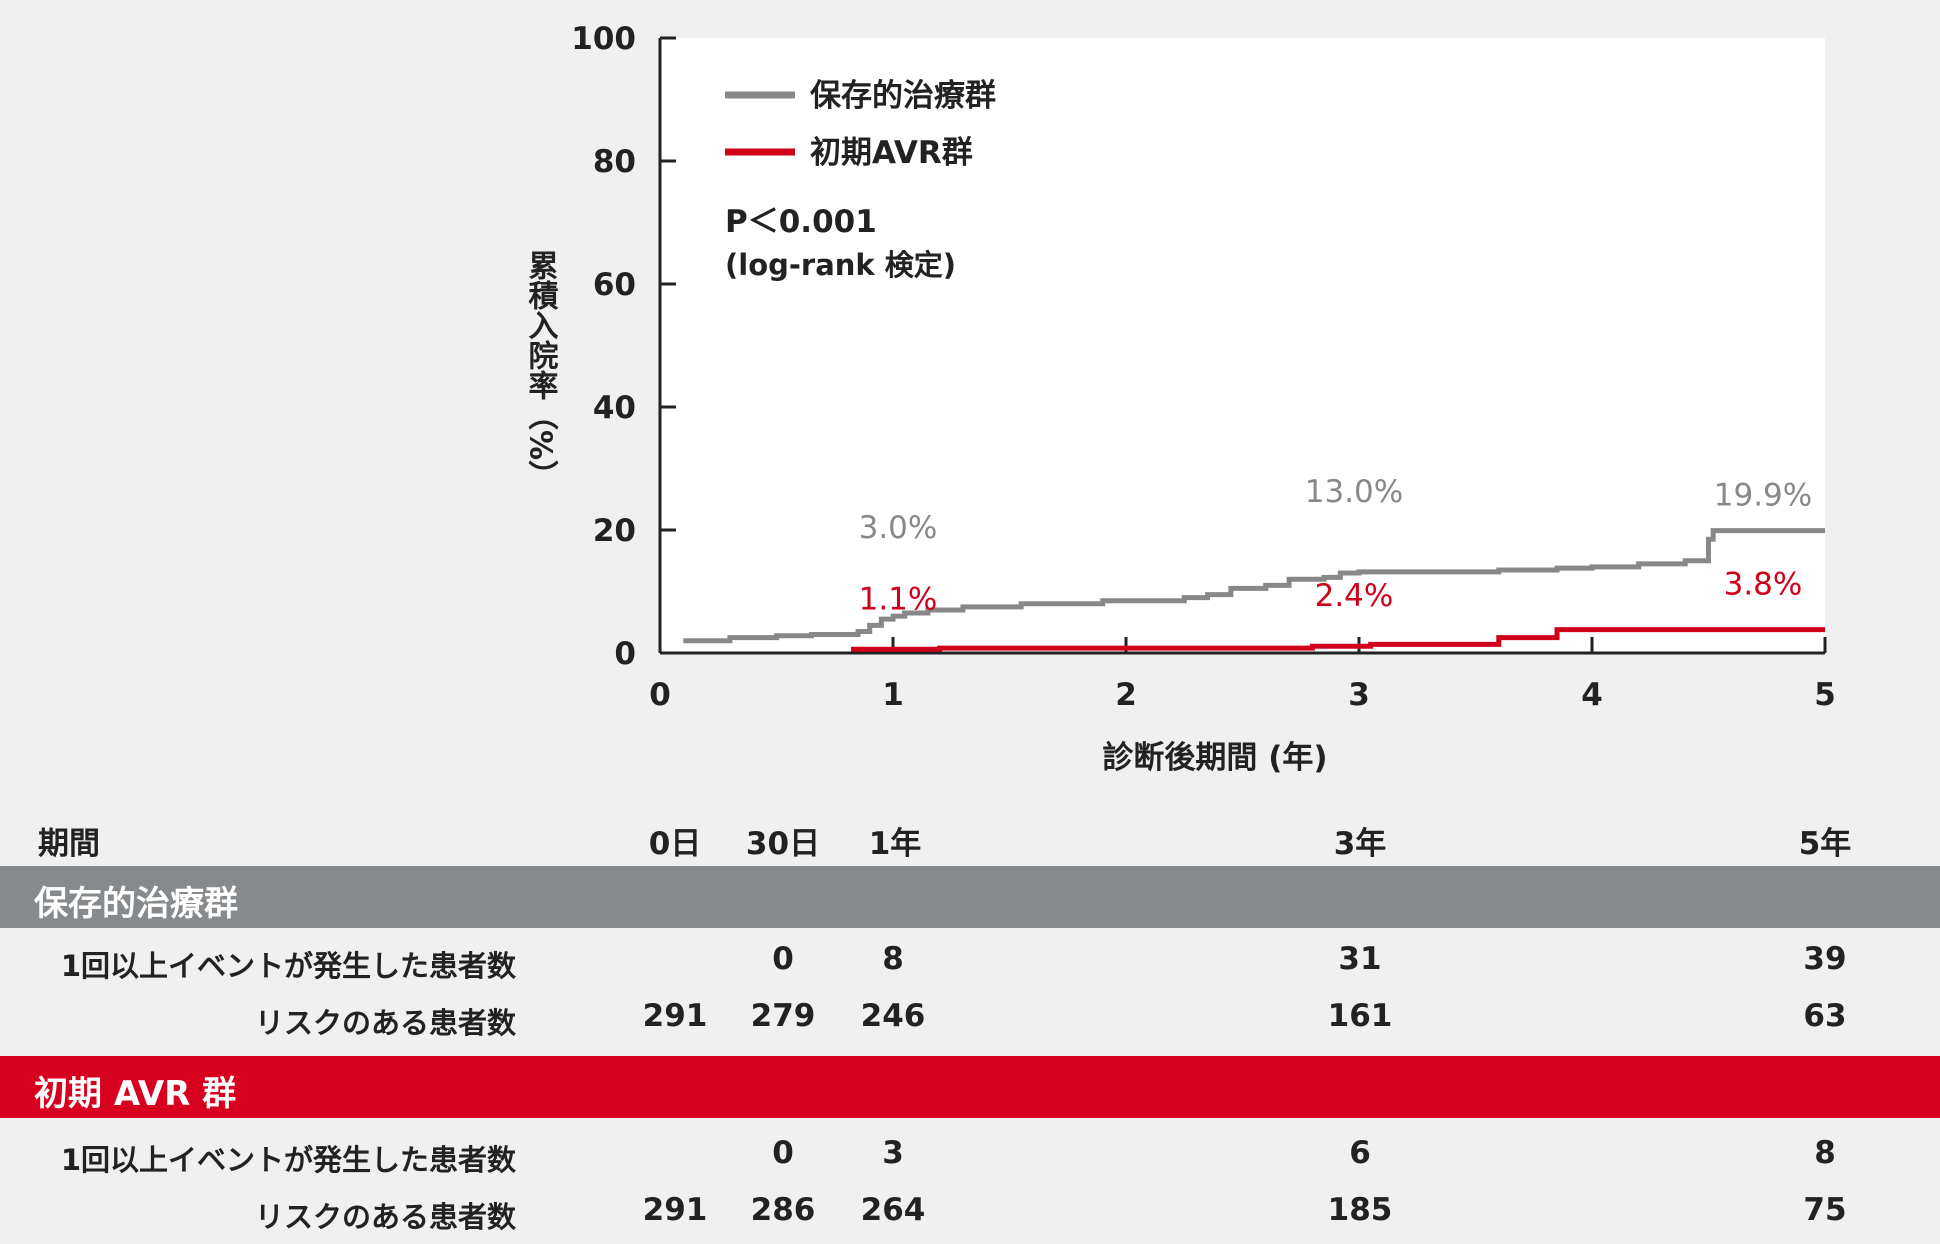 The width and height of the screenshot is (1940, 1244). Describe the element at coordinates (614, 285) in the screenshot. I see `y-tick-label-60: 60` at that location.